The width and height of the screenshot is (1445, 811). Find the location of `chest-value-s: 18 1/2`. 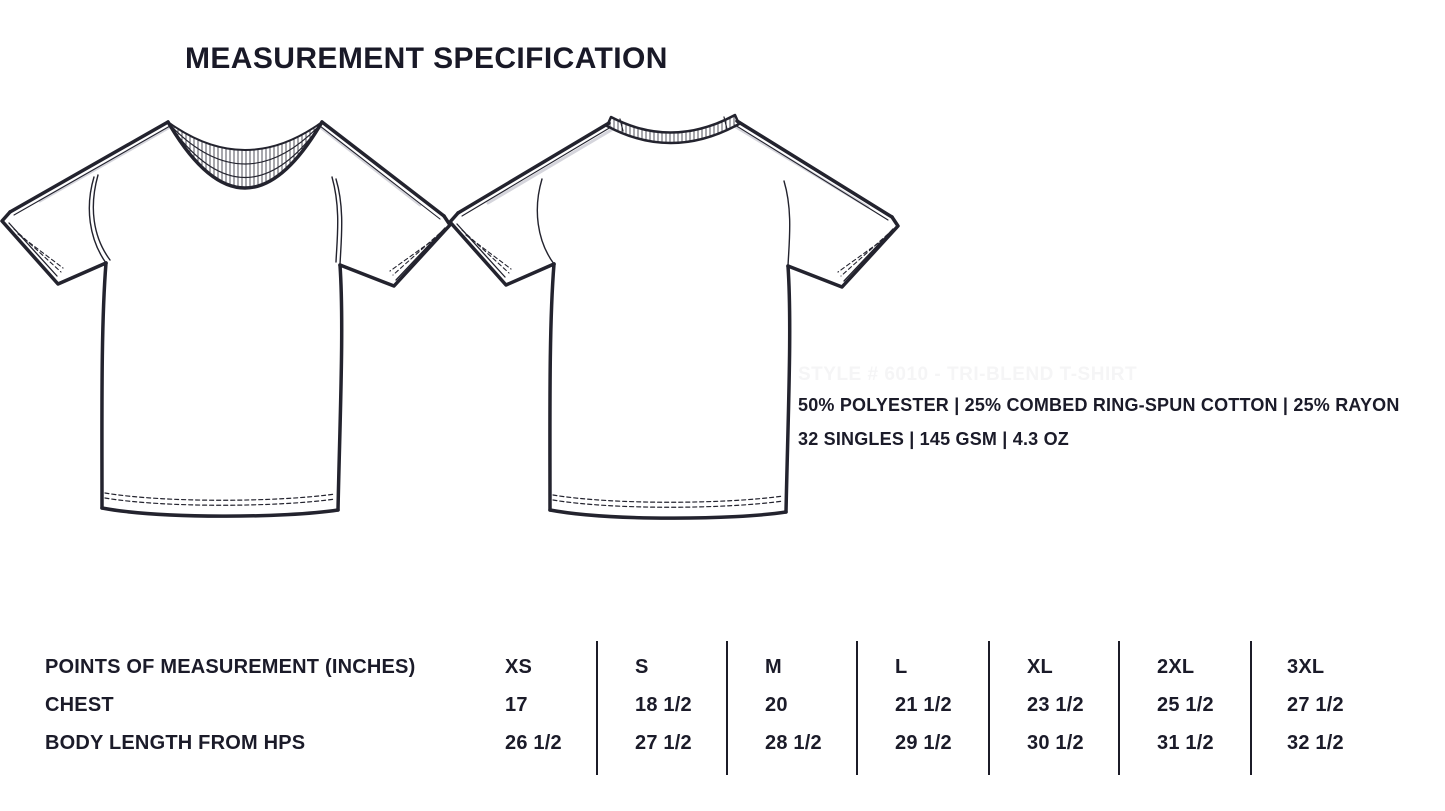

chest-value-s: 18 1/2 is located at coordinates (663, 704).